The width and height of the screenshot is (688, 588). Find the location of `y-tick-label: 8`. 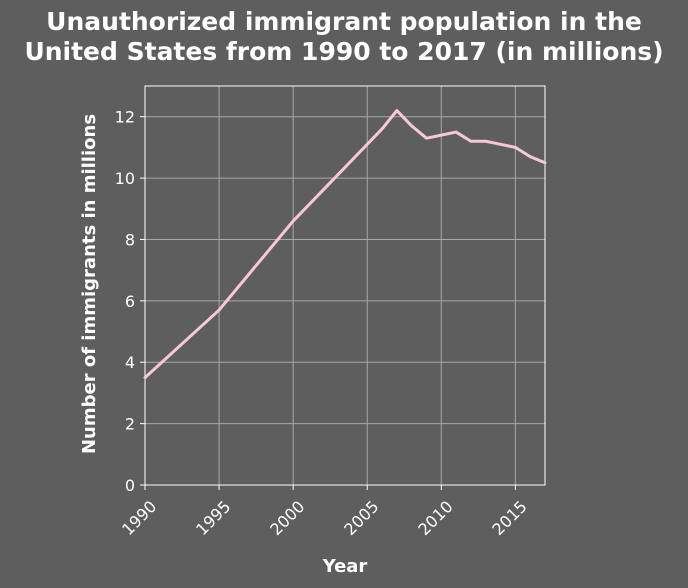

y-tick-label: 8 is located at coordinates (130, 239).